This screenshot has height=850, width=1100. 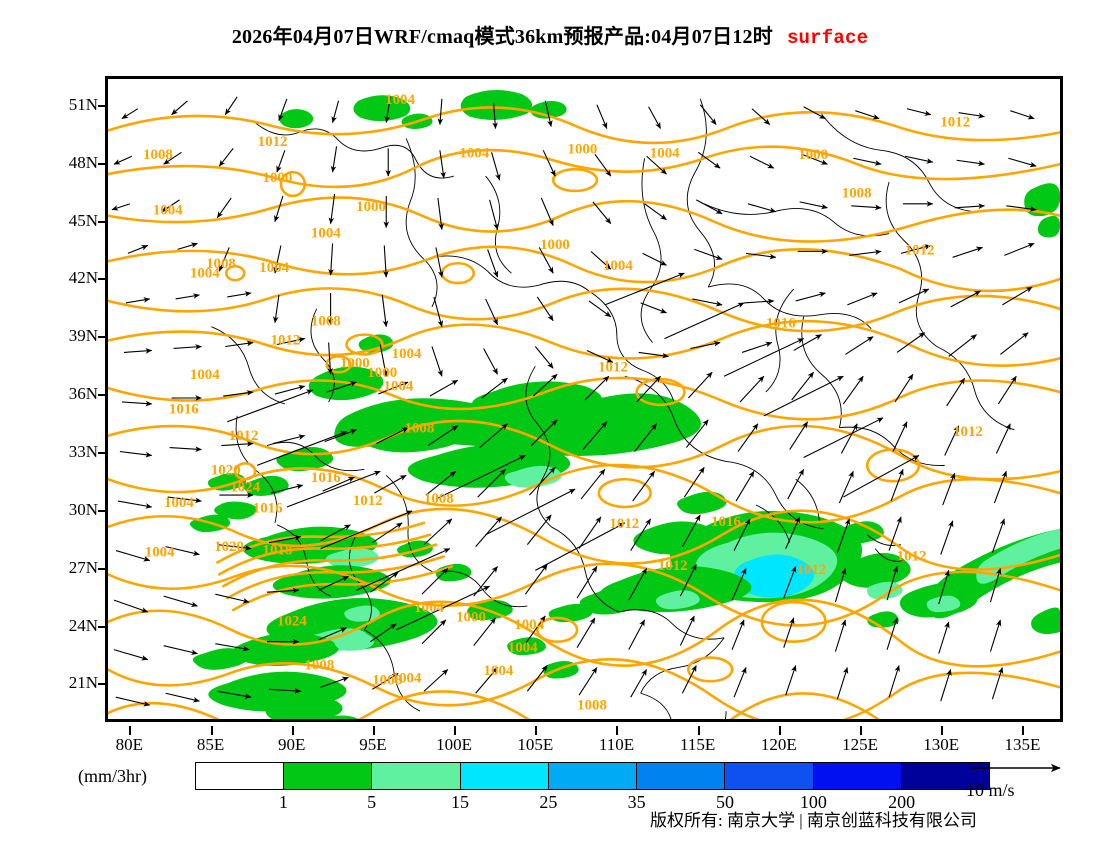 I want to click on wind-scale-key: 10 m/s, so click(x=1028, y=783).